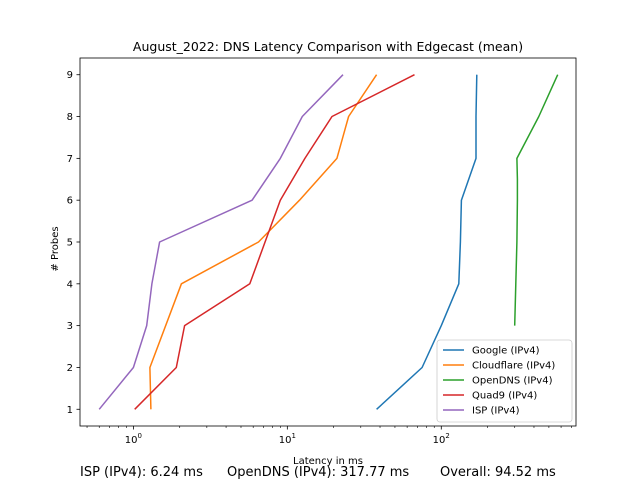 The width and height of the screenshot is (640, 480). Describe the element at coordinates (504, 396) in the screenshot. I see `legend-label-4: Quad9 (IPv4)` at that location.